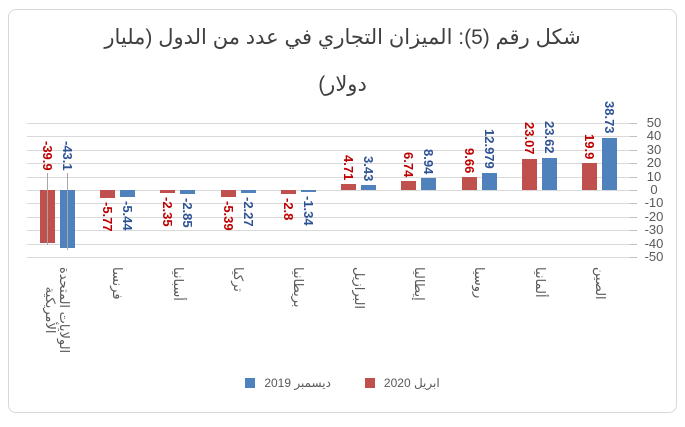  I want to click on category-label: ألمانيا, so click(540, 282).